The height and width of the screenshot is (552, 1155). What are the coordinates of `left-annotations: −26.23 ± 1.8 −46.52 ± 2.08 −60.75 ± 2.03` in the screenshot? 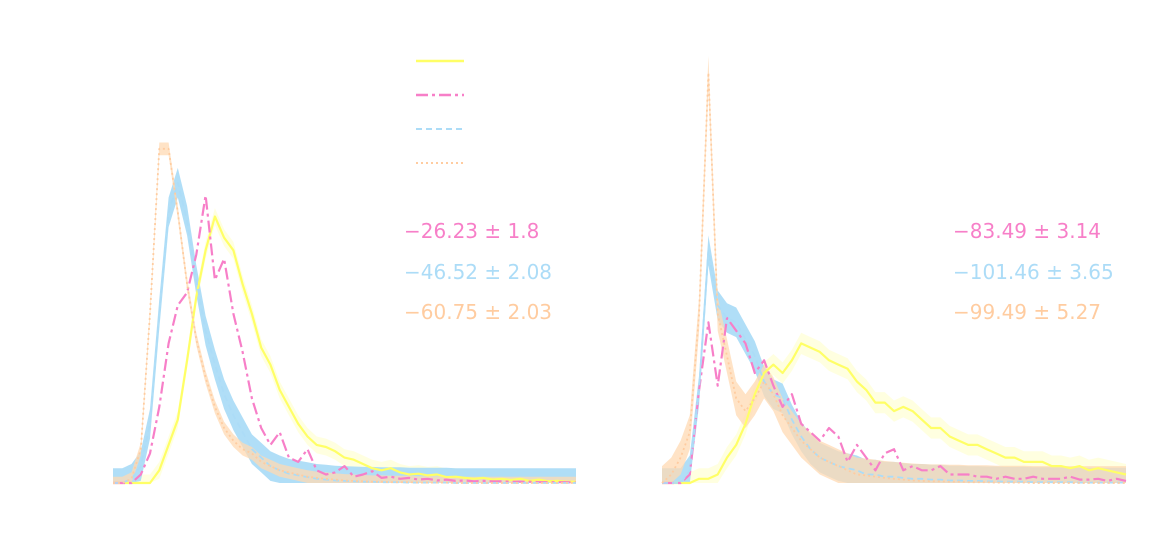 It's located at (478, 271).